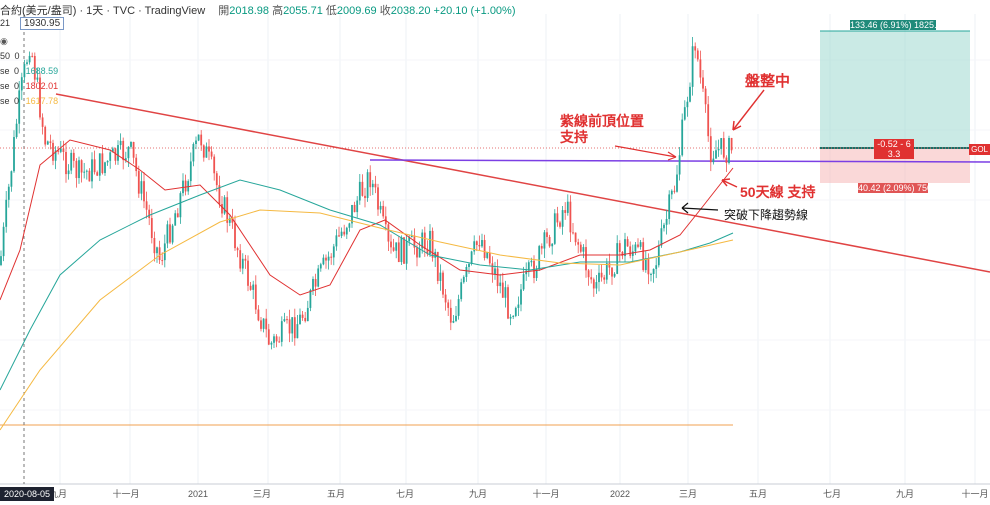  What do you see at coordinates (768, 81) in the screenshot?
I see `annotation-consolidation: 盤整中` at bounding box center [768, 81].